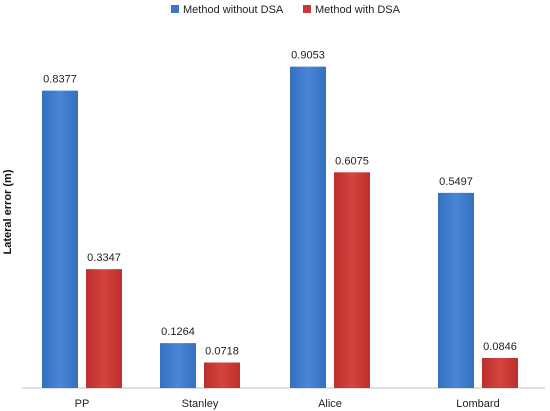 The height and width of the screenshot is (411, 550). I want to click on x-tick-label-alice: Alice, so click(330, 404).